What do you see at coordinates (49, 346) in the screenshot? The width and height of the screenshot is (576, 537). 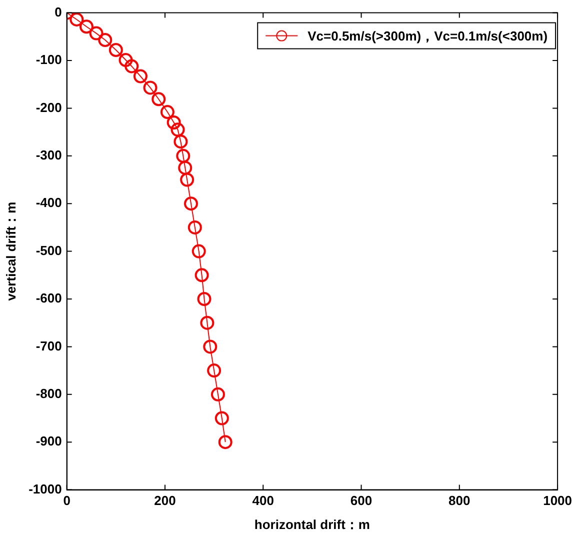 I see `y-tick-label: -700` at bounding box center [49, 346].